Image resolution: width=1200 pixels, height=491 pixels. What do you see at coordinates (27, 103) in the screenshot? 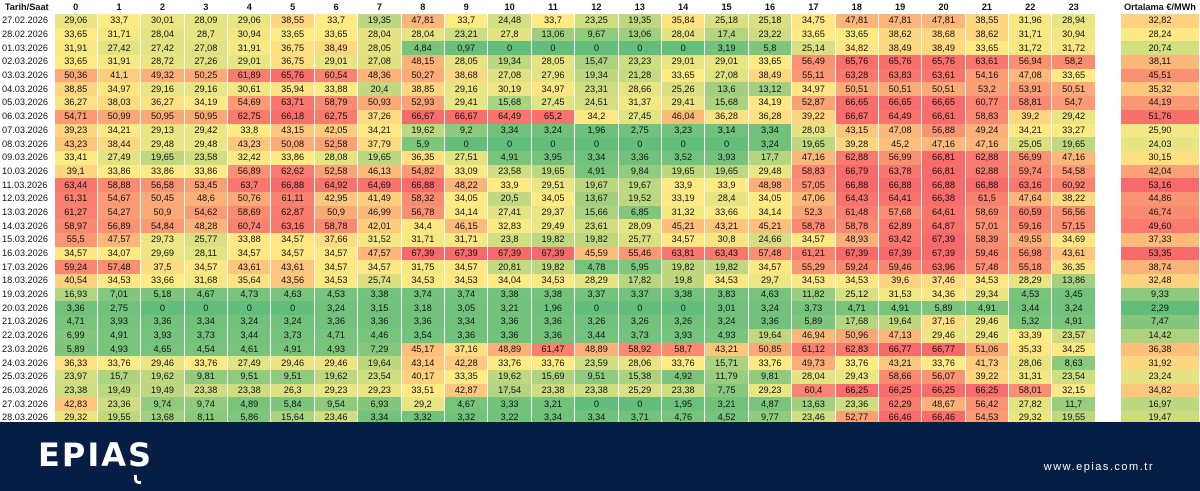
I see `date-cell: 05.03.2026` at bounding box center [27, 103].